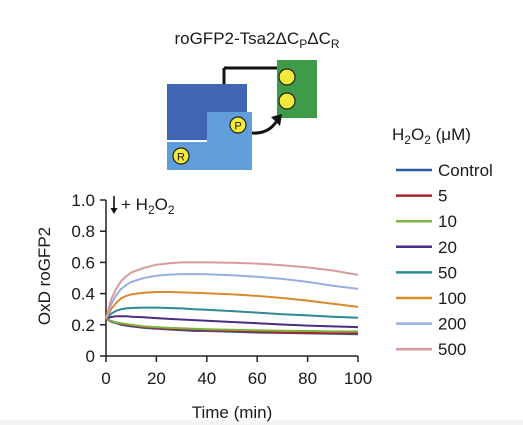 The width and height of the screenshot is (523, 425). I want to click on legend-label-100: 100, so click(452, 298).